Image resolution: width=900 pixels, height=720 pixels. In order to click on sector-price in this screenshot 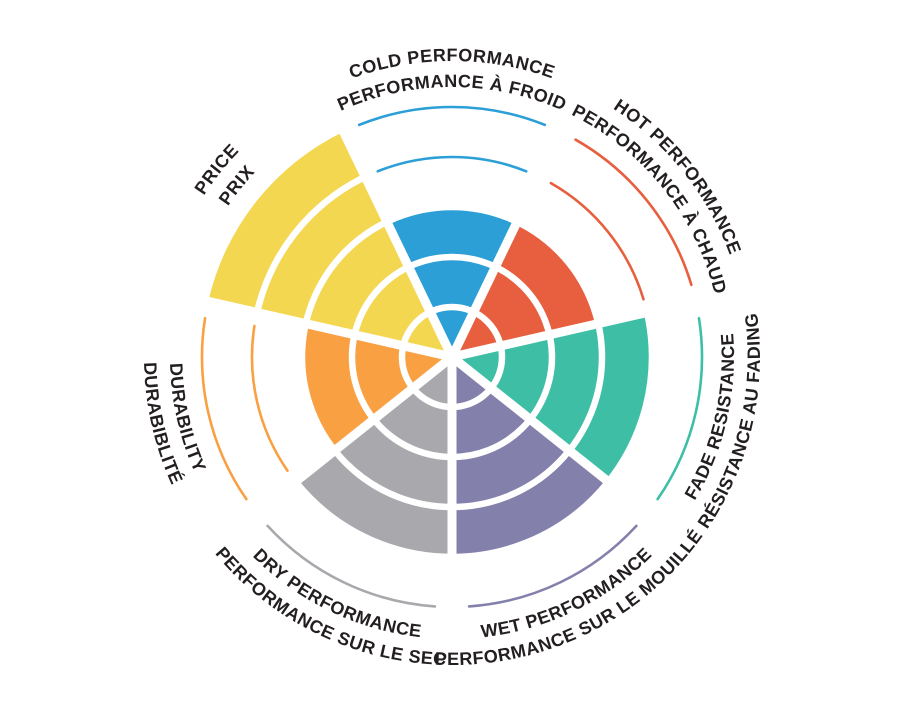, I will do `click(330, 244)`.